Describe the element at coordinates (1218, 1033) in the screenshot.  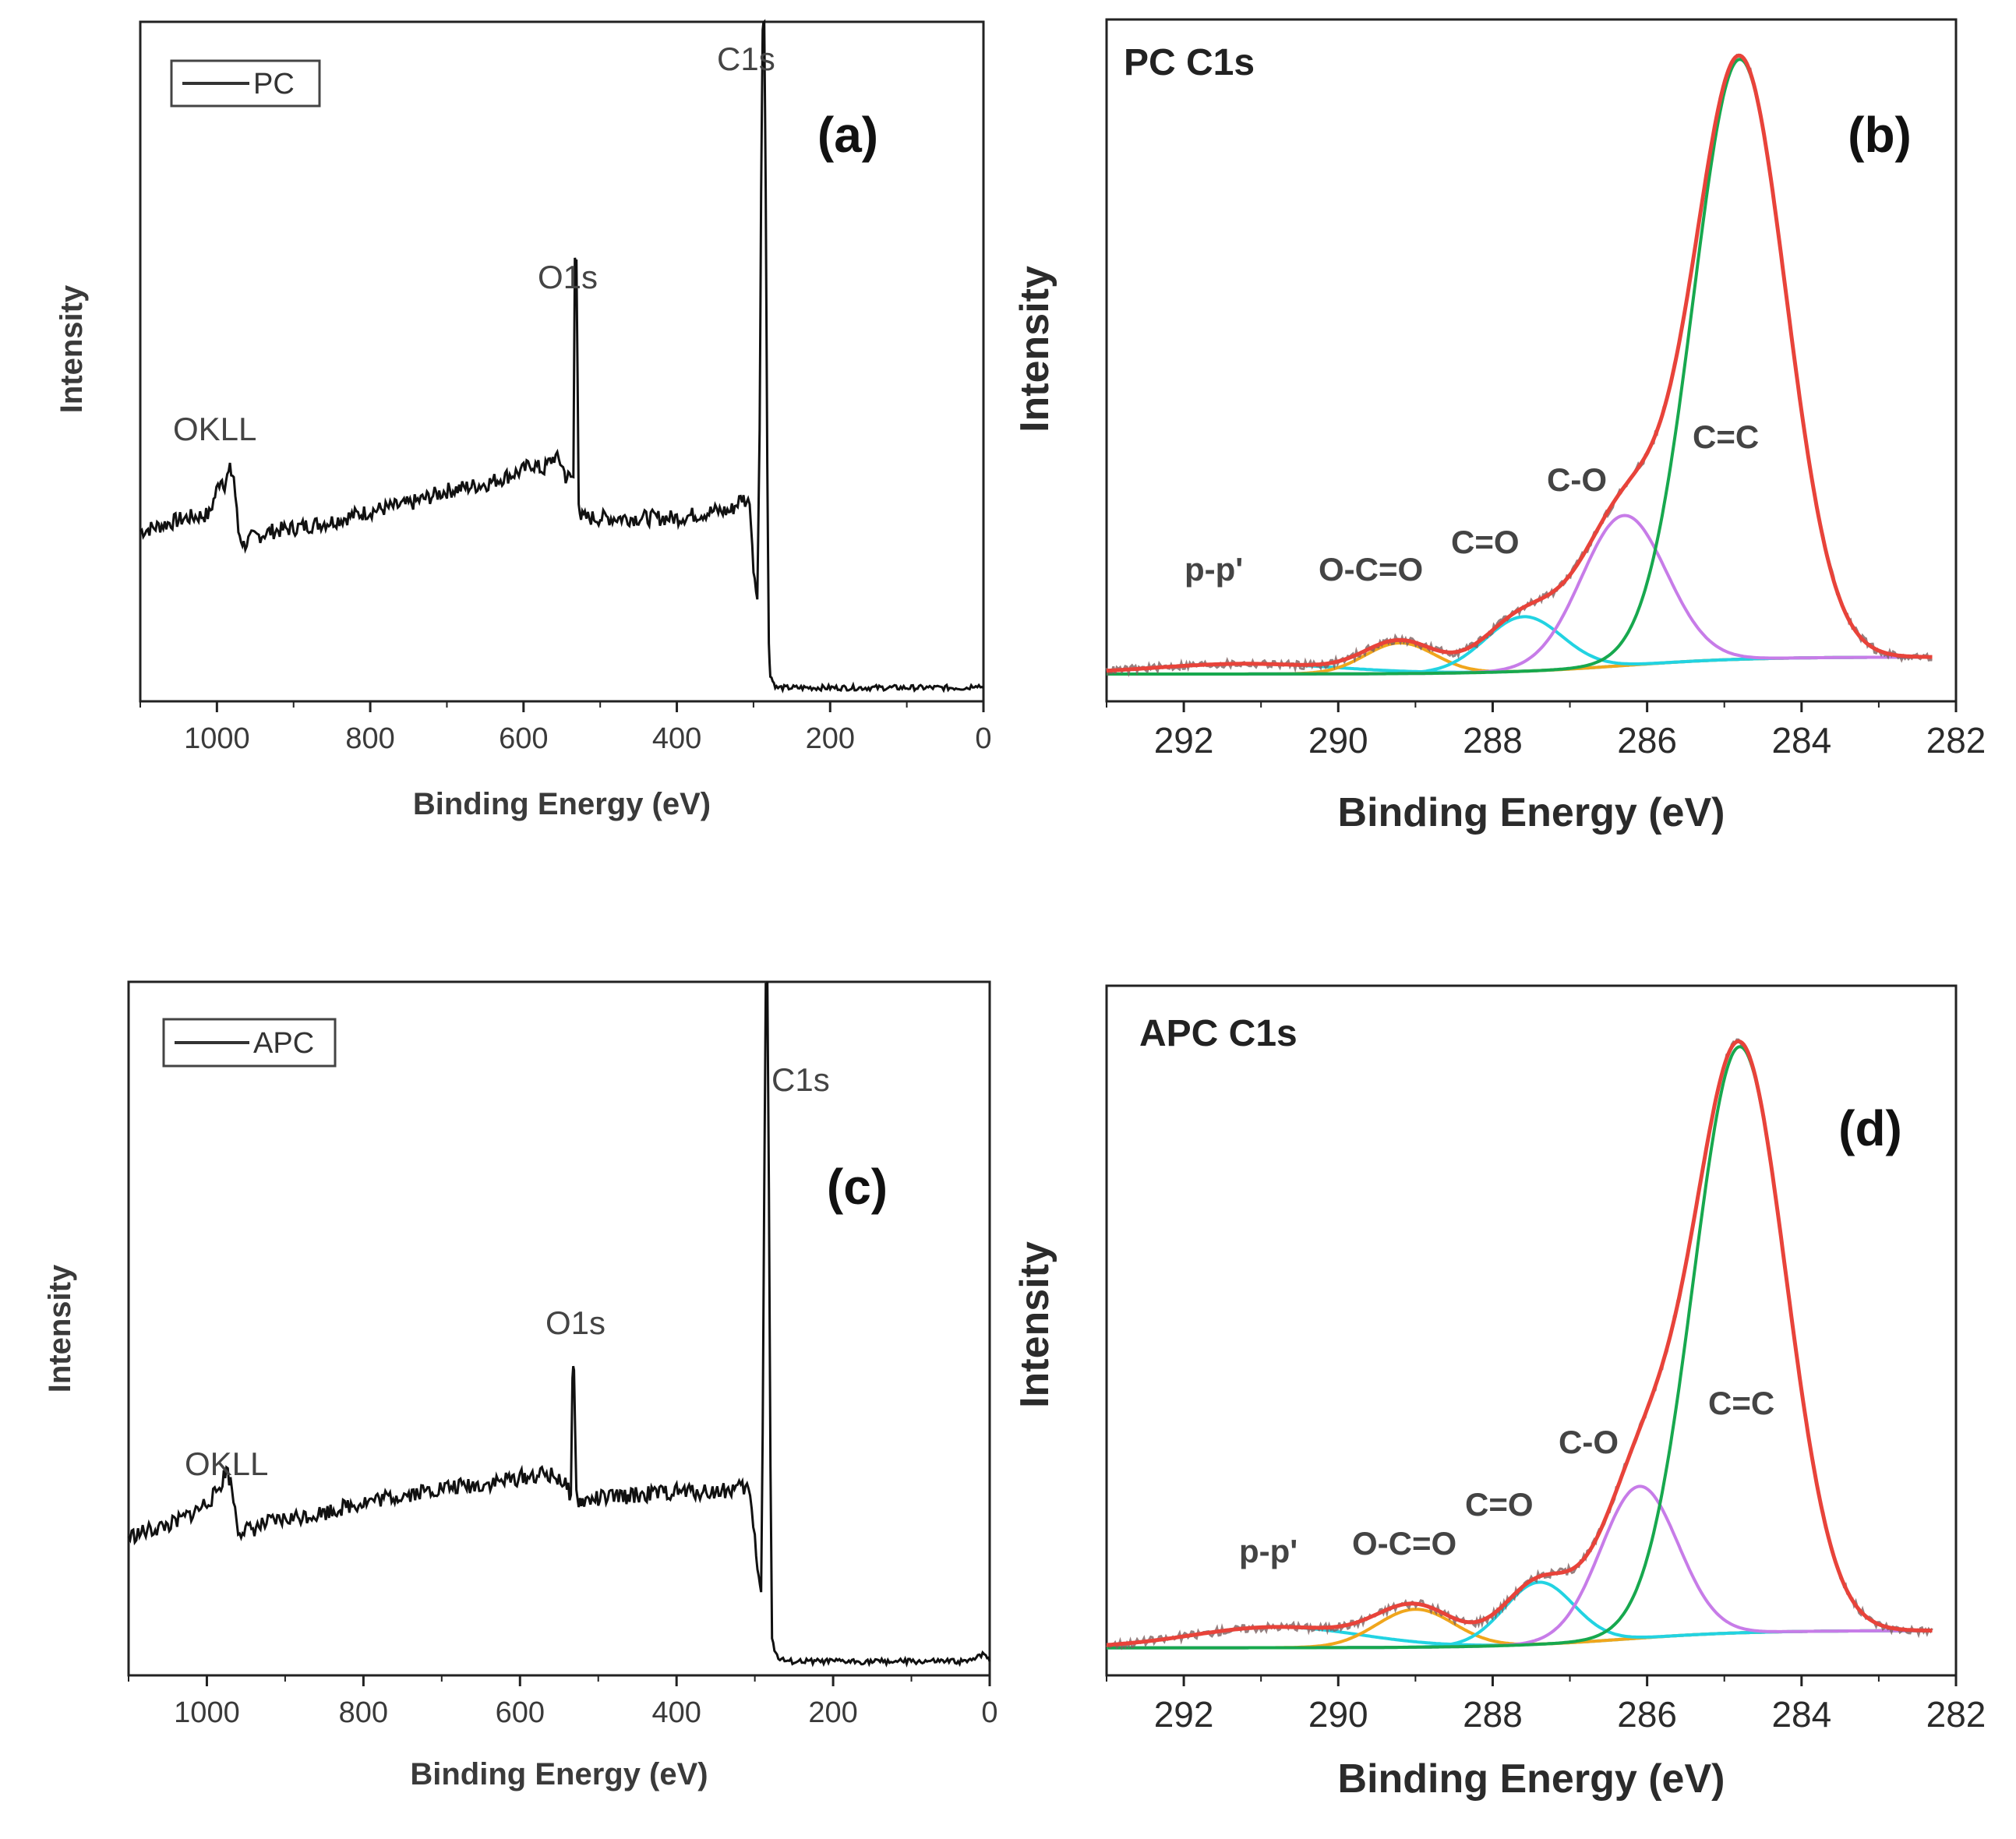
I see `chart-title: APC C1s` at that location.